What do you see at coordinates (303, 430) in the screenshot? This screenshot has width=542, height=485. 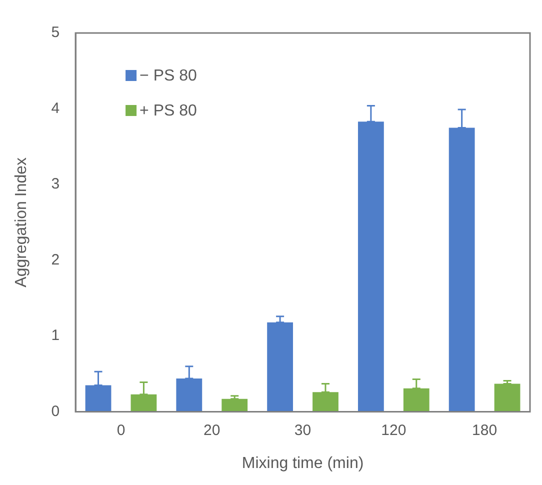 I see `x-tick-label: 30` at bounding box center [303, 430].